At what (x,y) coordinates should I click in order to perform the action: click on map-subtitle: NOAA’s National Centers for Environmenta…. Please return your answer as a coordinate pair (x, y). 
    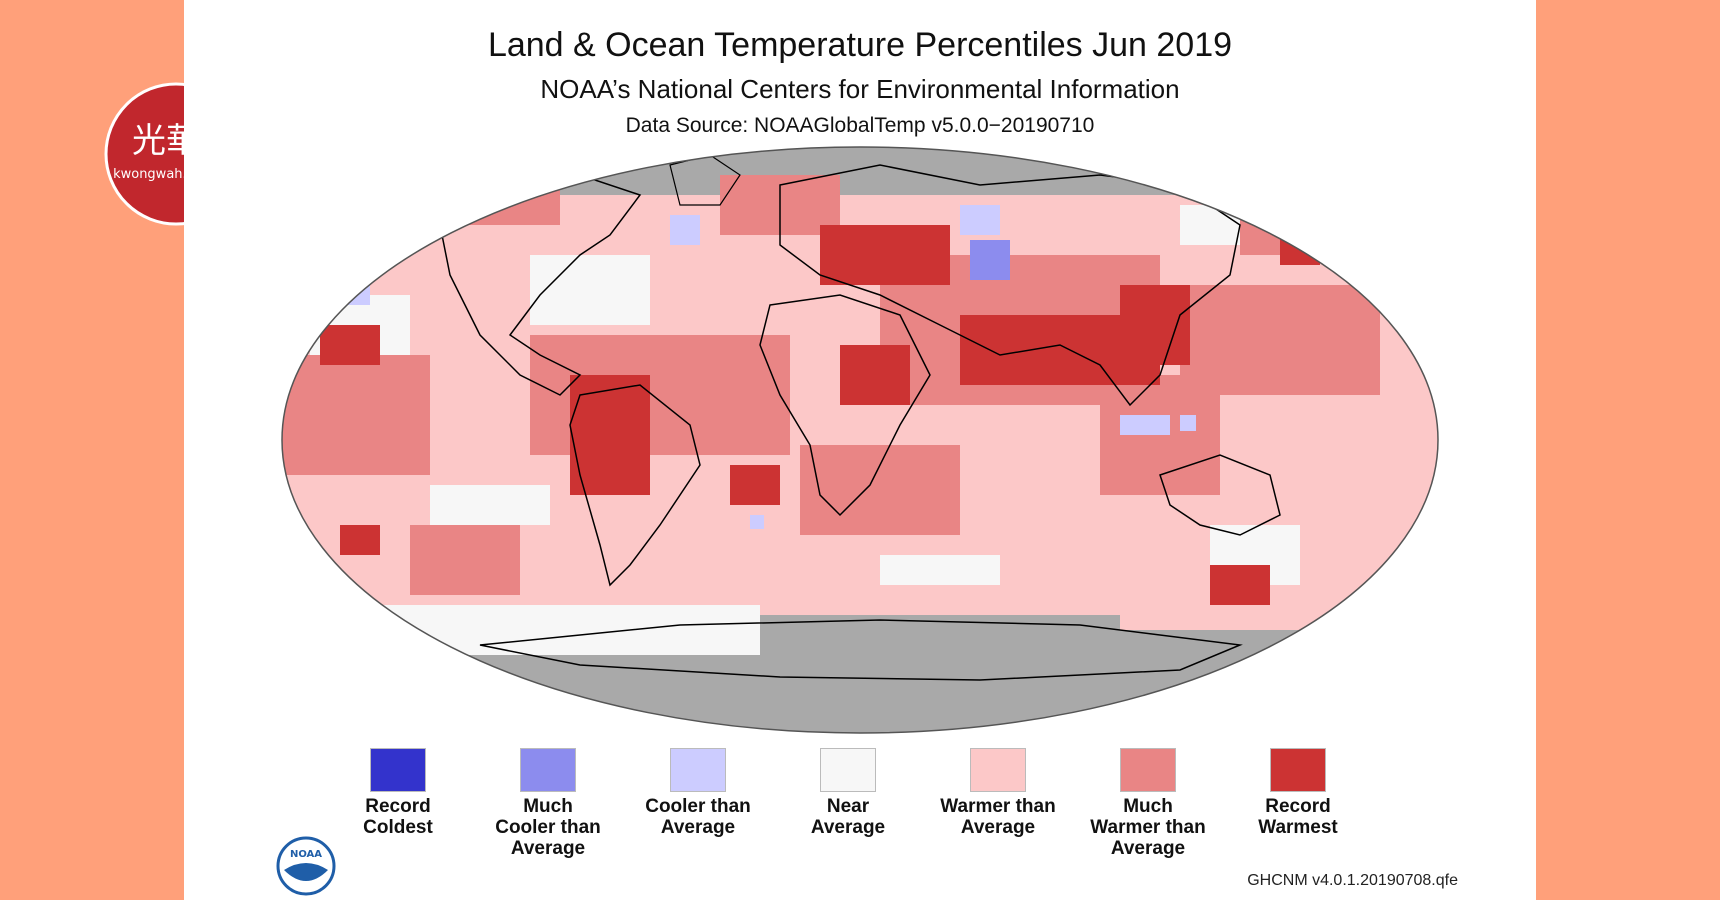
    Looking at the image, I should click on (860, 89).